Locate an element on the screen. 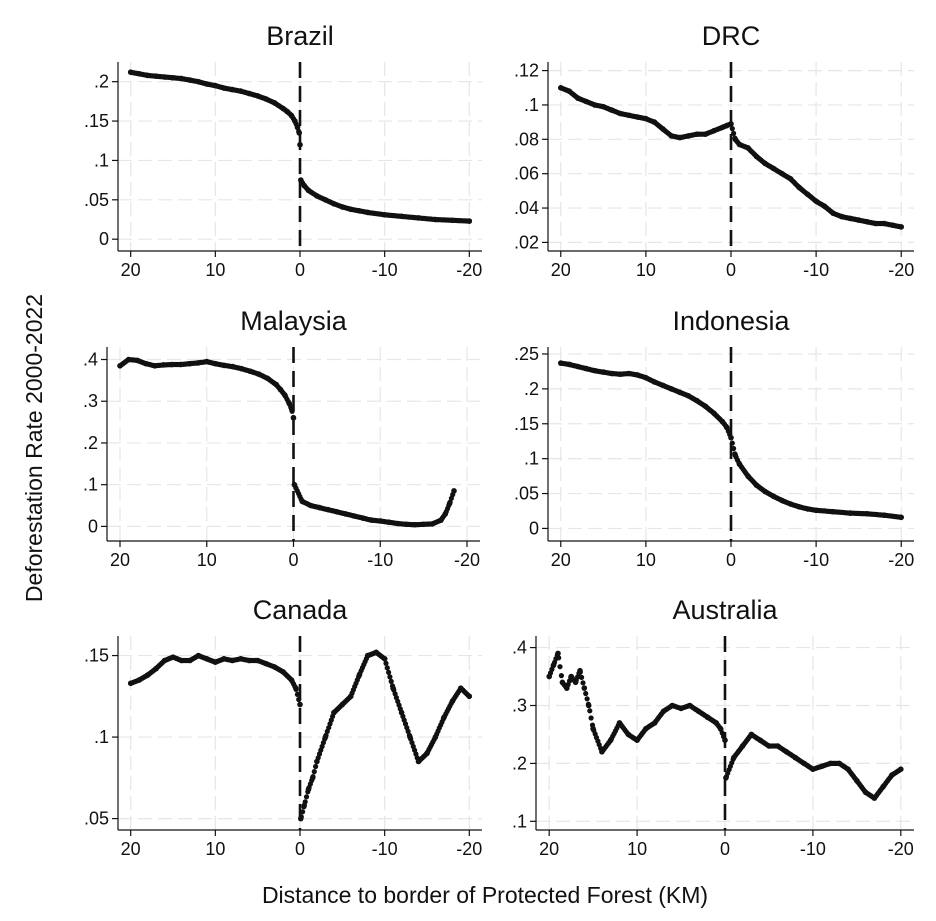  y-tick-label: .15 is located at coordinates (96, 656).